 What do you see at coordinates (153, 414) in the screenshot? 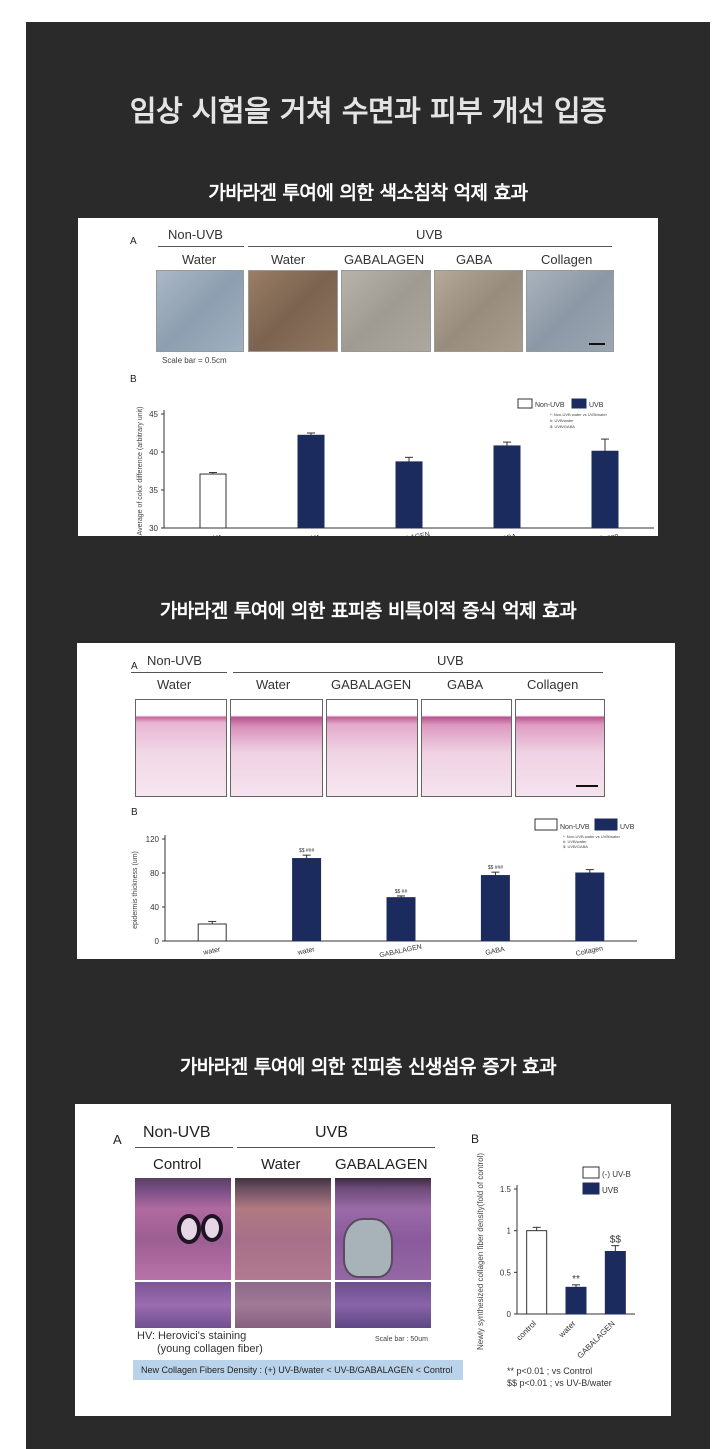
I see `y-tick-label: 45` at bounding box center [153, 414].